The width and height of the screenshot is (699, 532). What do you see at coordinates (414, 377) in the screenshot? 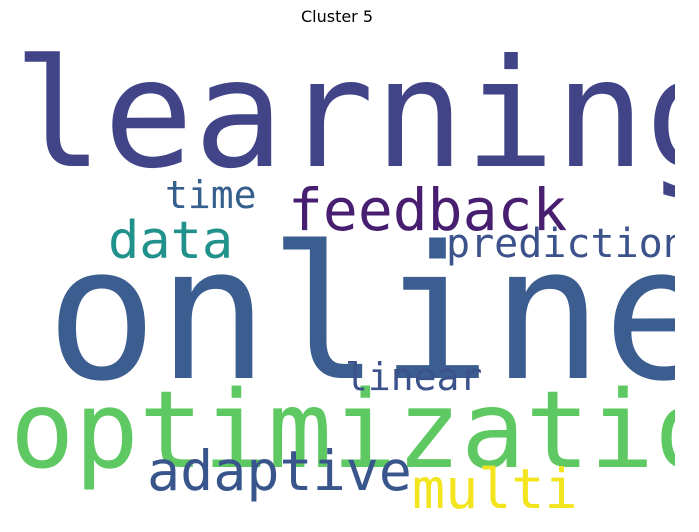
I see `word-linear: linear` at bounding box center [414, 377].